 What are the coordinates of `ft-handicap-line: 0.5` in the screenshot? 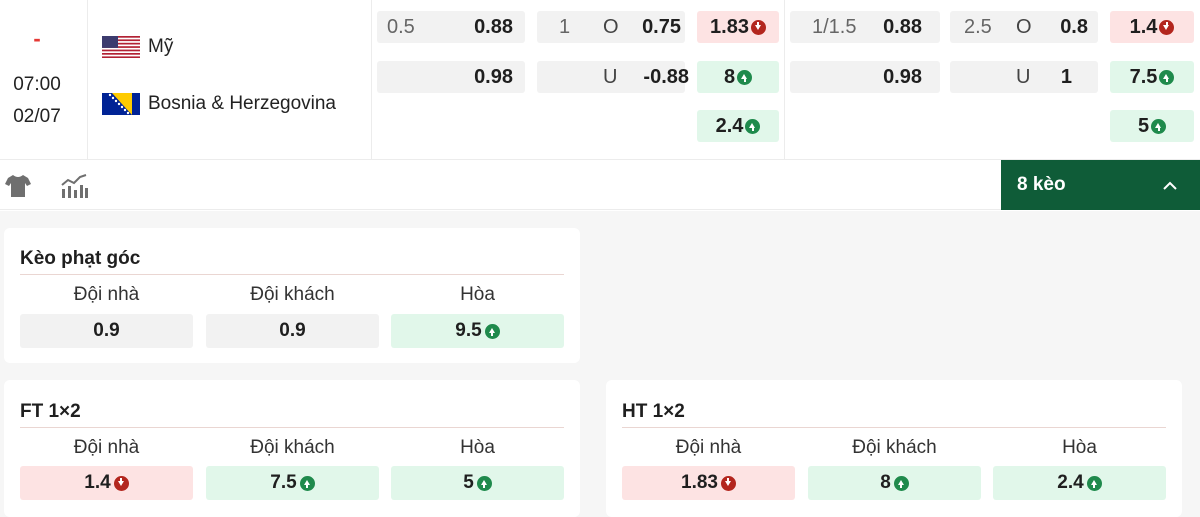 It's located at (401, 26).